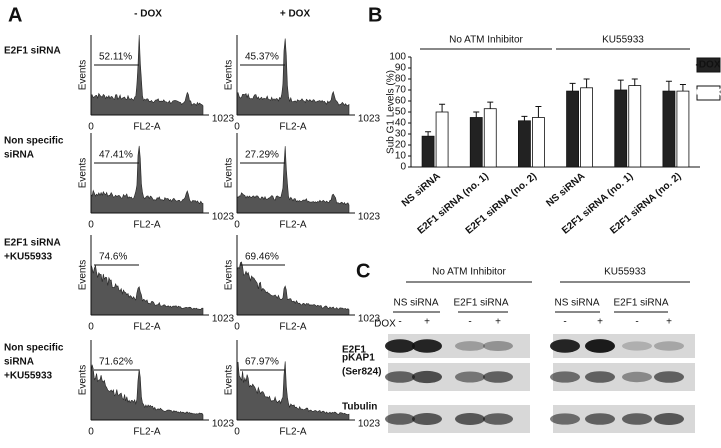 This screenshot has height=448, width=721. Describe the element at coordinates (385, 324) in the screenshot. I see `dox-label: DOX` at that location.